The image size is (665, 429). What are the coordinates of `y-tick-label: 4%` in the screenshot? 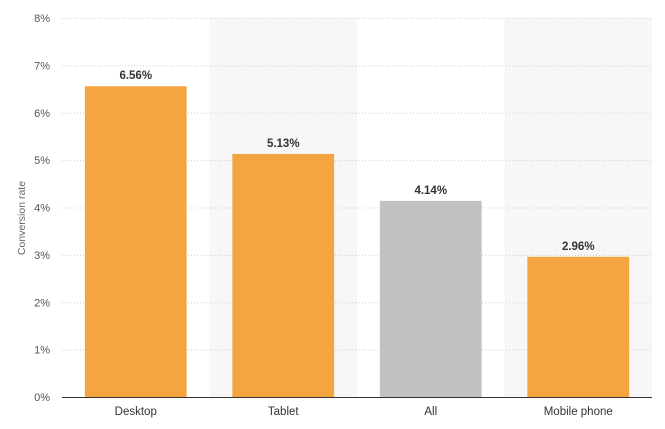 It's located at (42, 209).